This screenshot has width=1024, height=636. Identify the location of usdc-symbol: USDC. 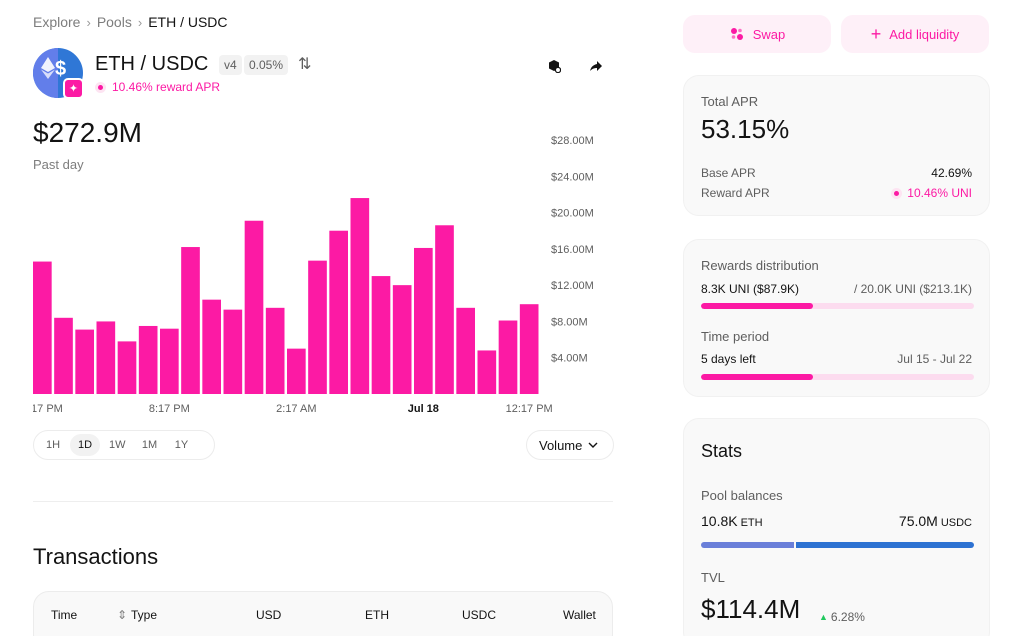
(956, 523).